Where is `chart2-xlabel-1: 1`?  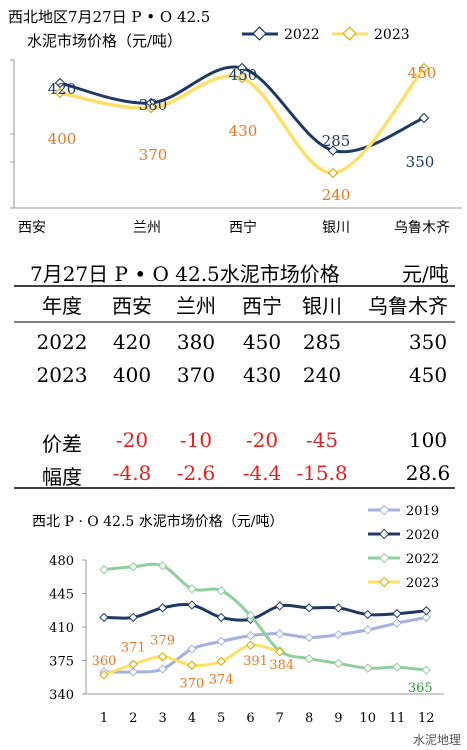
chart2-xlabel-1: 1 is located at coordinates (104, 718).